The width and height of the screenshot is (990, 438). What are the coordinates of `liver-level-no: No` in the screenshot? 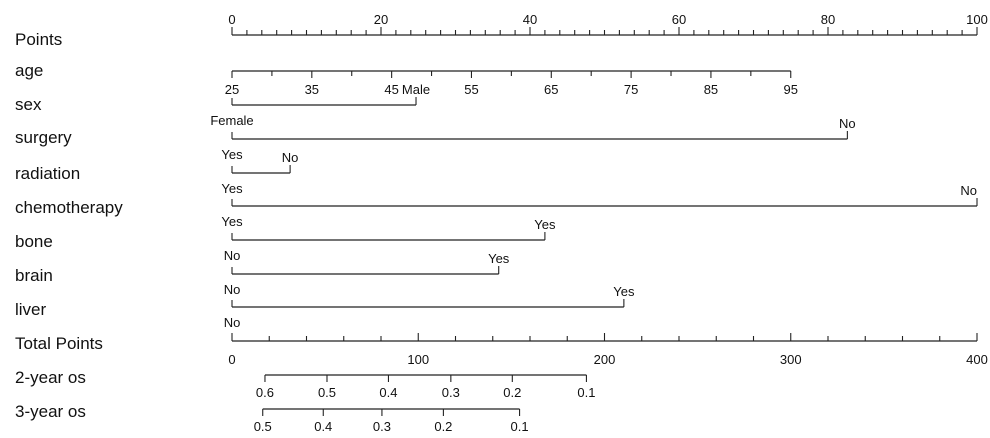 It's located at (232, 322).